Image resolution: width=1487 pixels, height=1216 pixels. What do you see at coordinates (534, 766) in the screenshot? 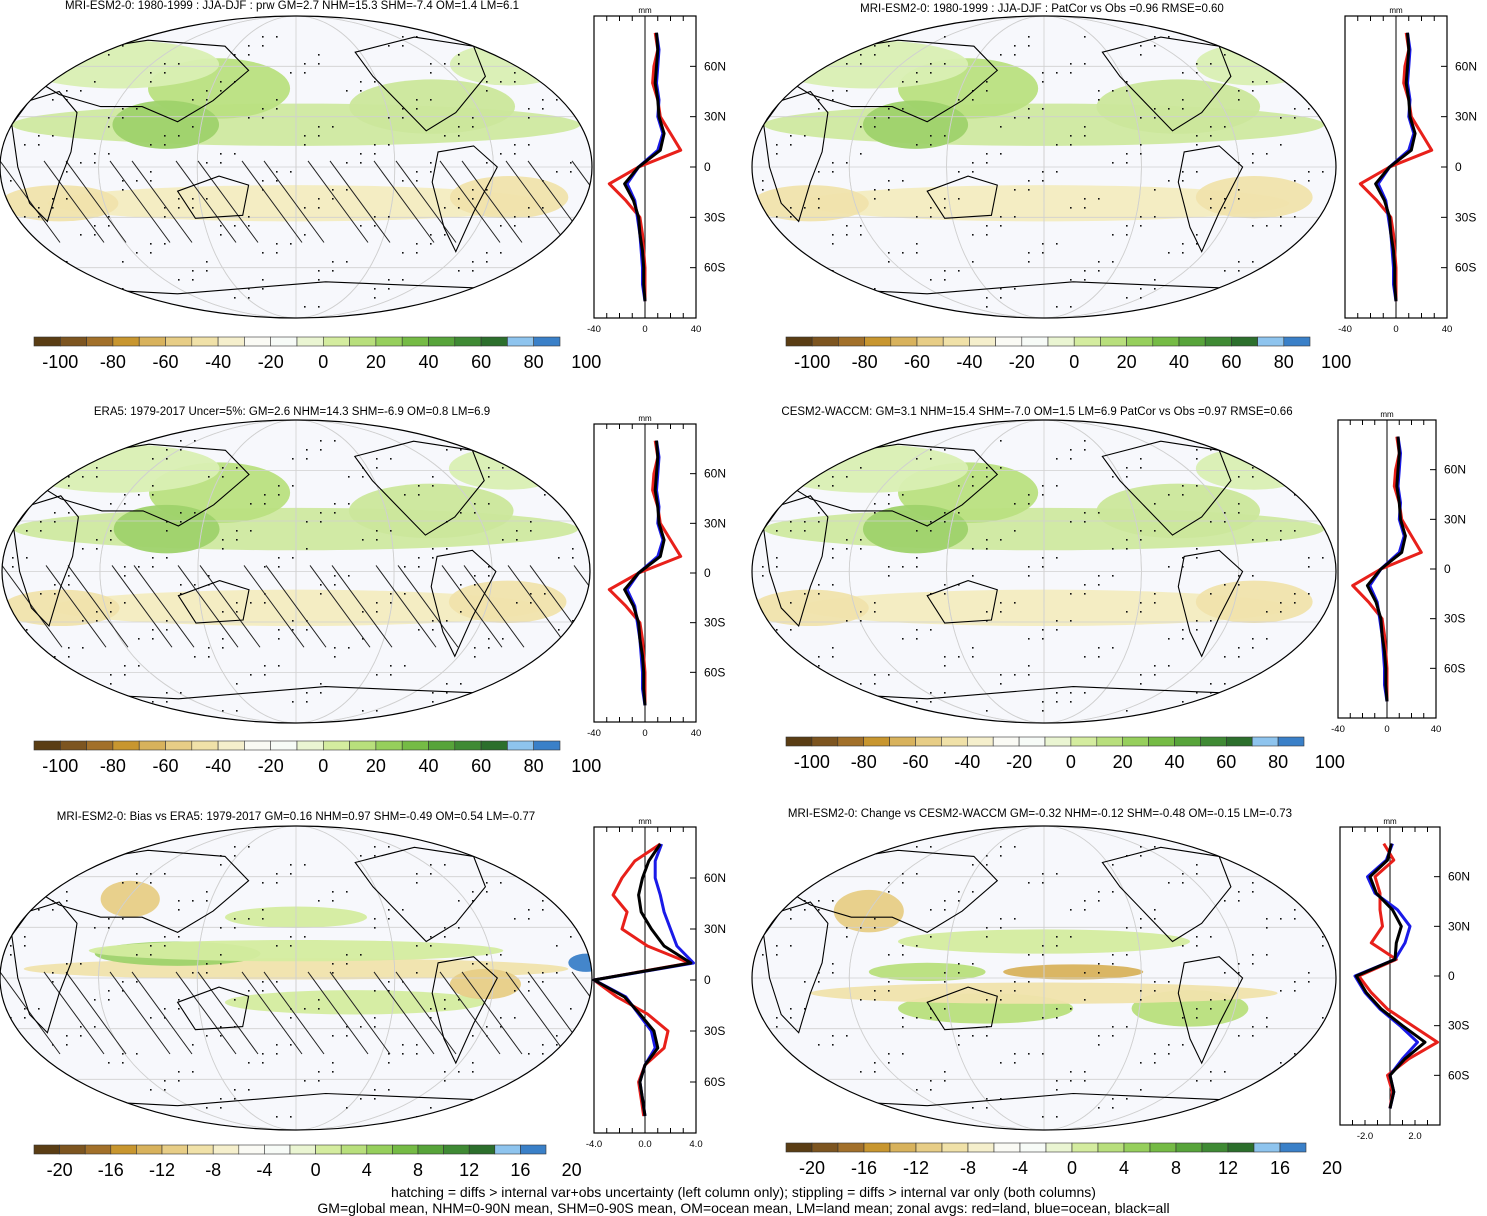
I see `colorbar-label: 80` at bounding box center [534, 766].